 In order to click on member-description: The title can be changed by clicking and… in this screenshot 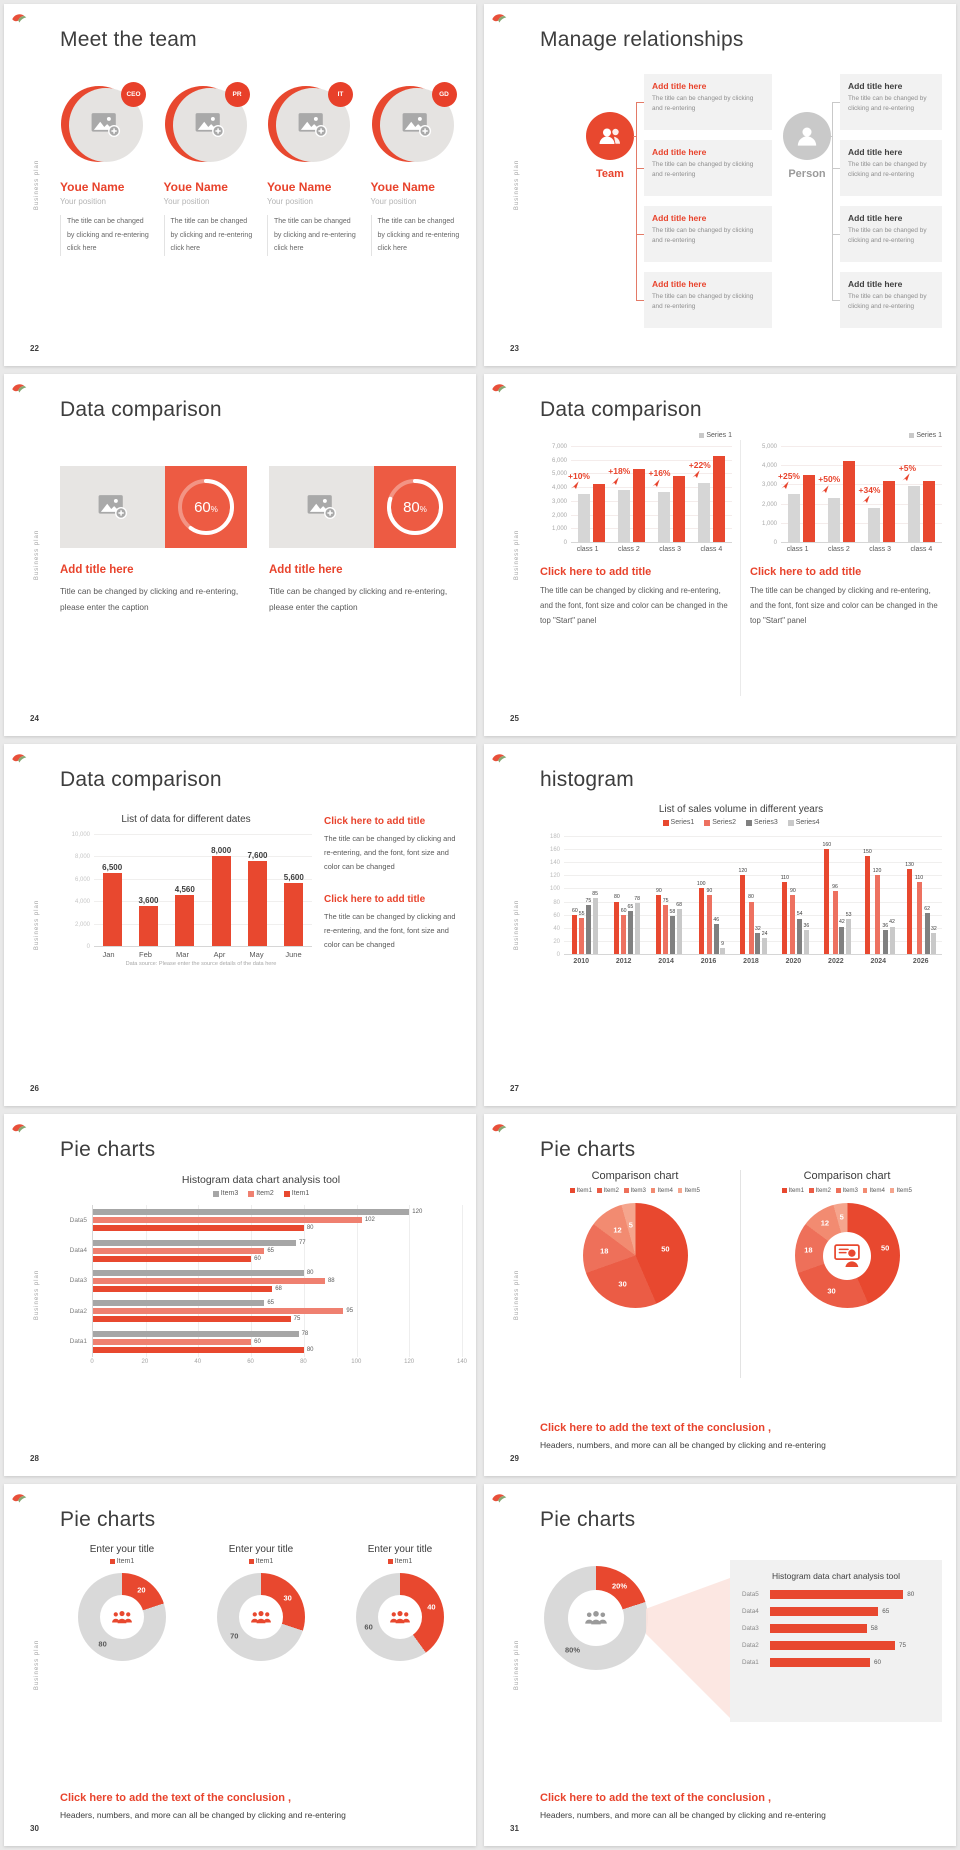, I will do `click(416, 235)`.